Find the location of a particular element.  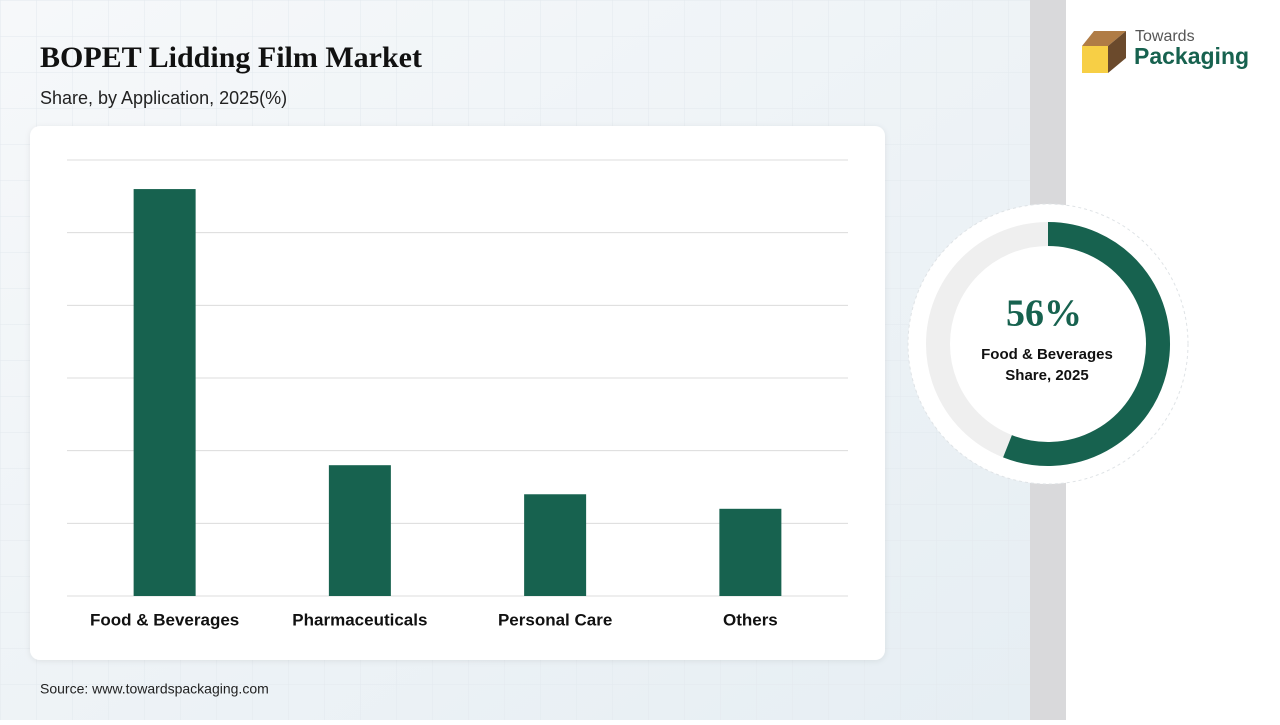

x-tick-label: Food & Beverages is located at coordinates (164, 619).